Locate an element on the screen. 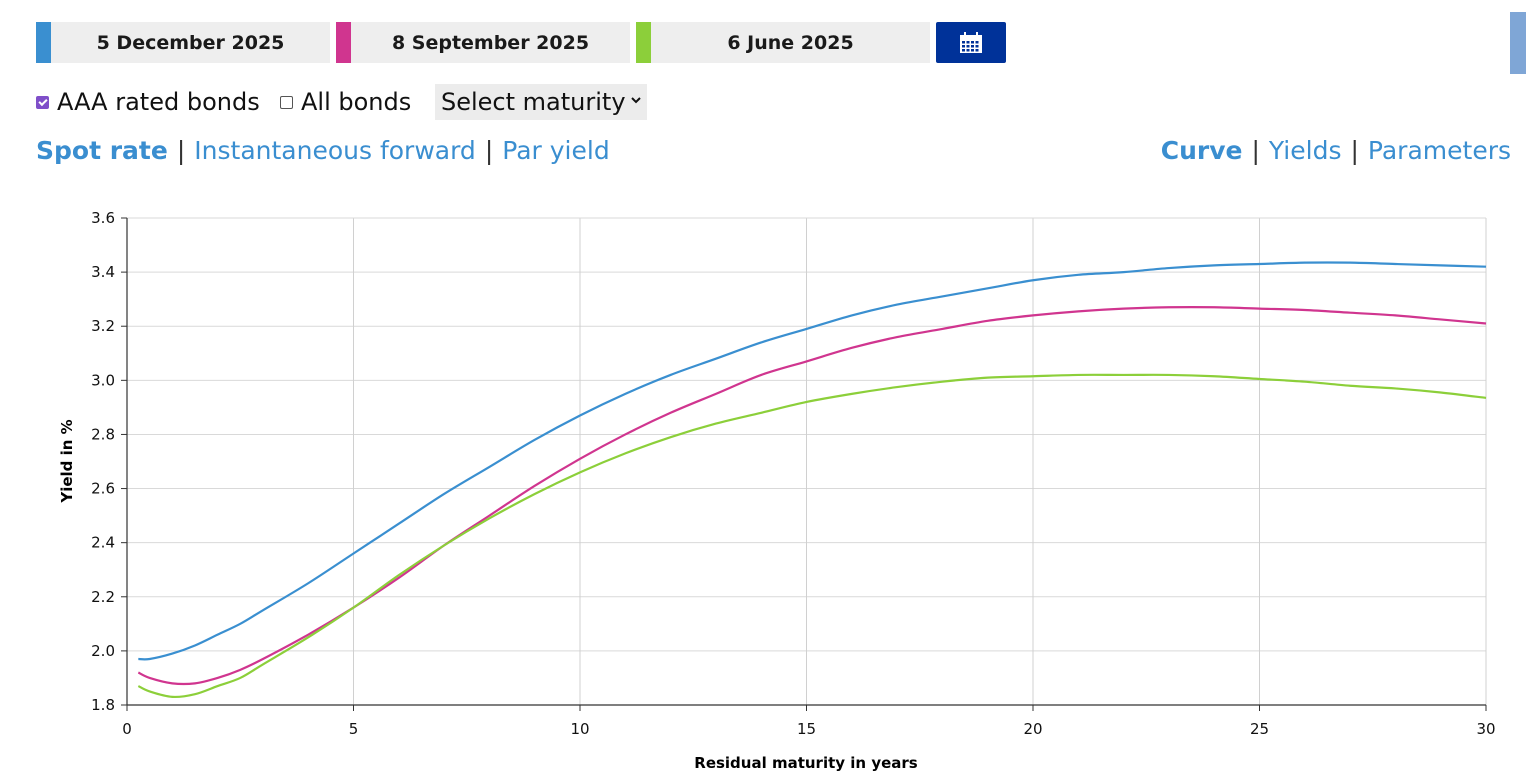 This screenshot has width=1526, height=772. date-tab-3: 6 June 2025 is located at coordinates (783, 42).